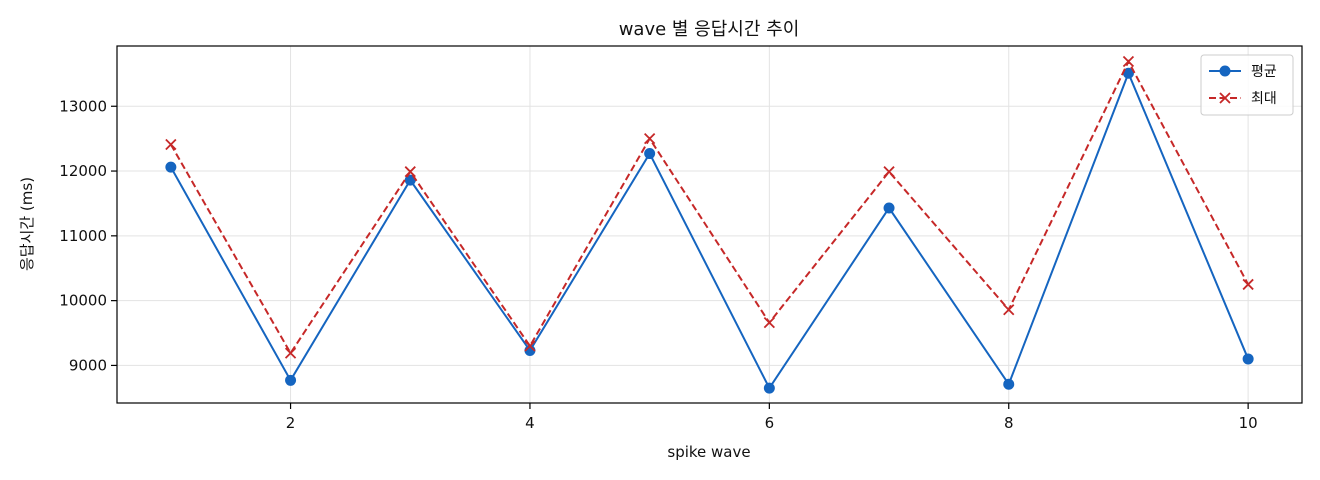  What do you see at coordinates (530, 423) in the screenshot?
I see `x-tick-label: 4` at bounding box center [530, 423].